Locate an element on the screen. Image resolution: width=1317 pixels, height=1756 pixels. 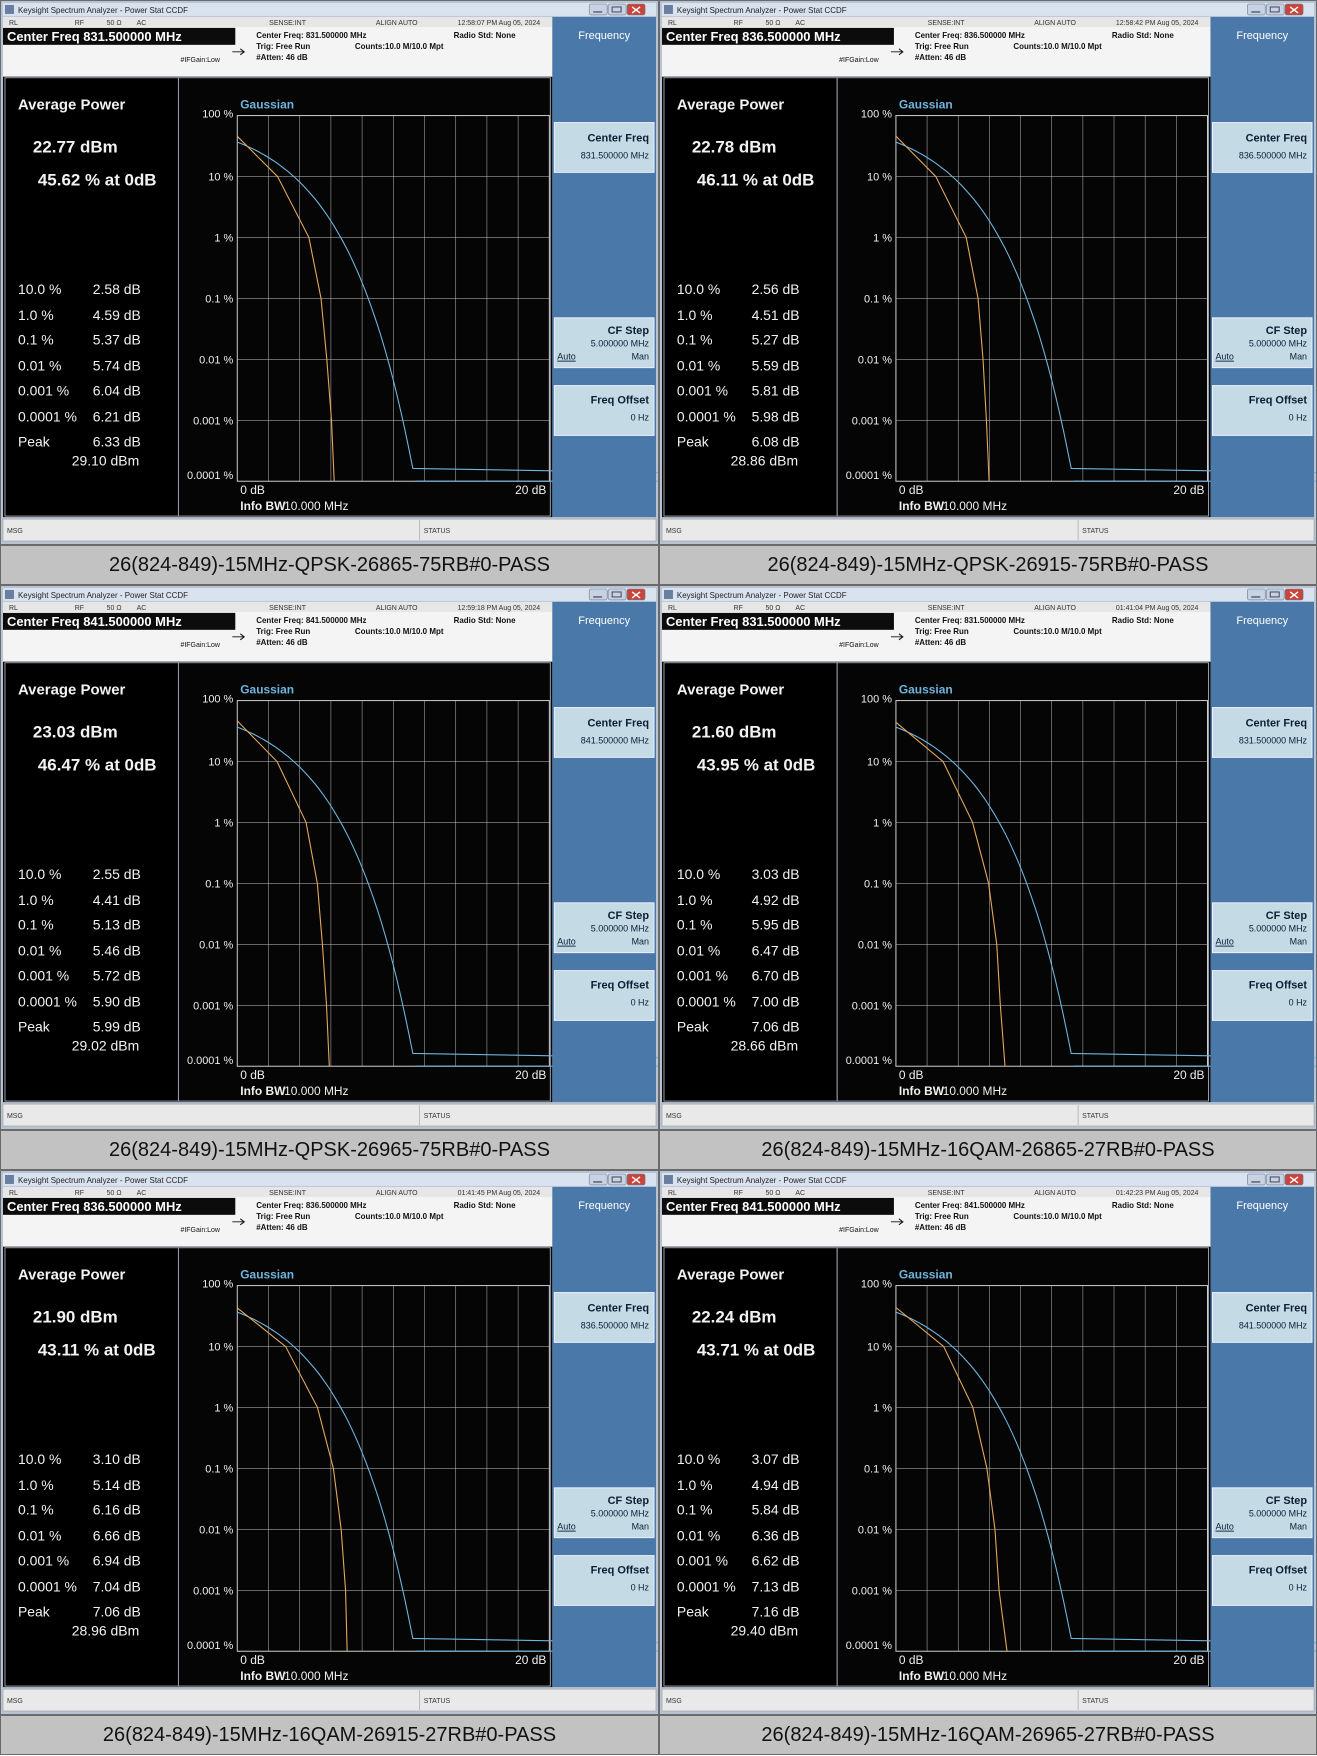
test-caption: 26(824-849)-15MHz-QPSK-26865-75RB#0-PASS is located at coordinates (329, 565).